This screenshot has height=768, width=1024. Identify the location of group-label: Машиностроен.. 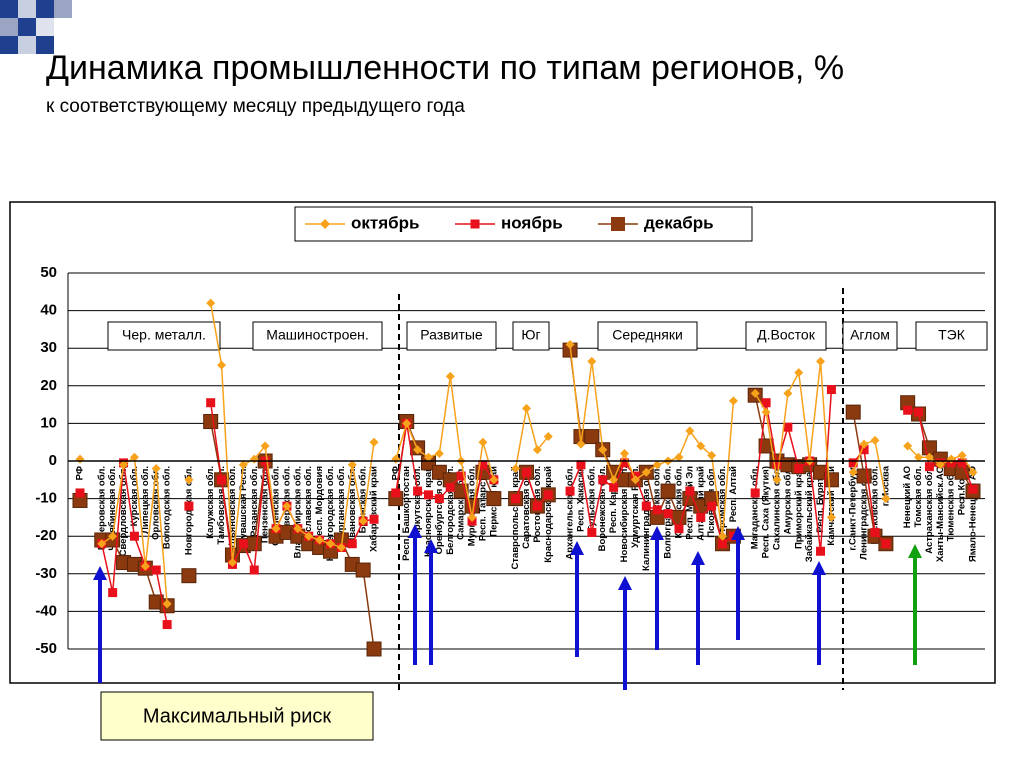
(317, 335).